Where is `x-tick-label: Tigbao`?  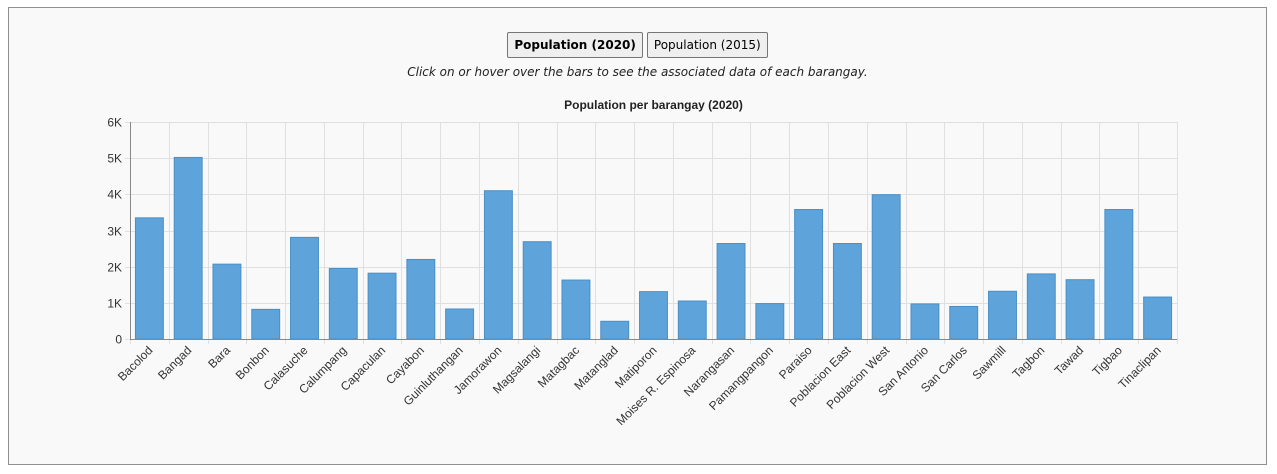 x-tick-label: Tigbao is located at coordinates (1107, 361).